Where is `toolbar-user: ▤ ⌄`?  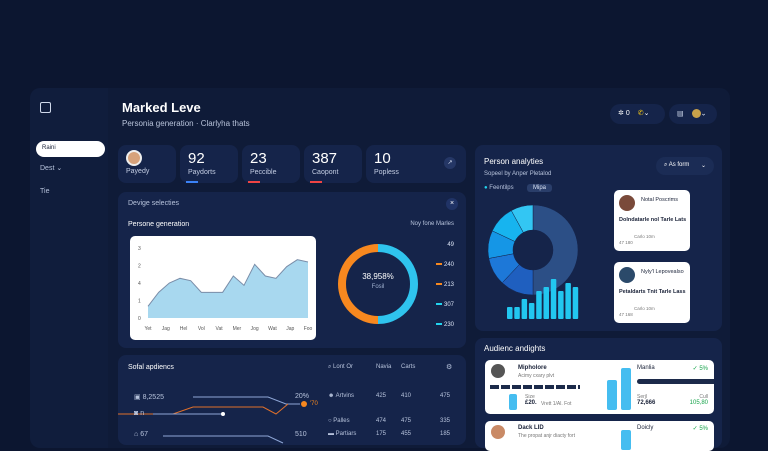
toolbar-user: ▤ ⌄ is located at coordinates (693, 114).